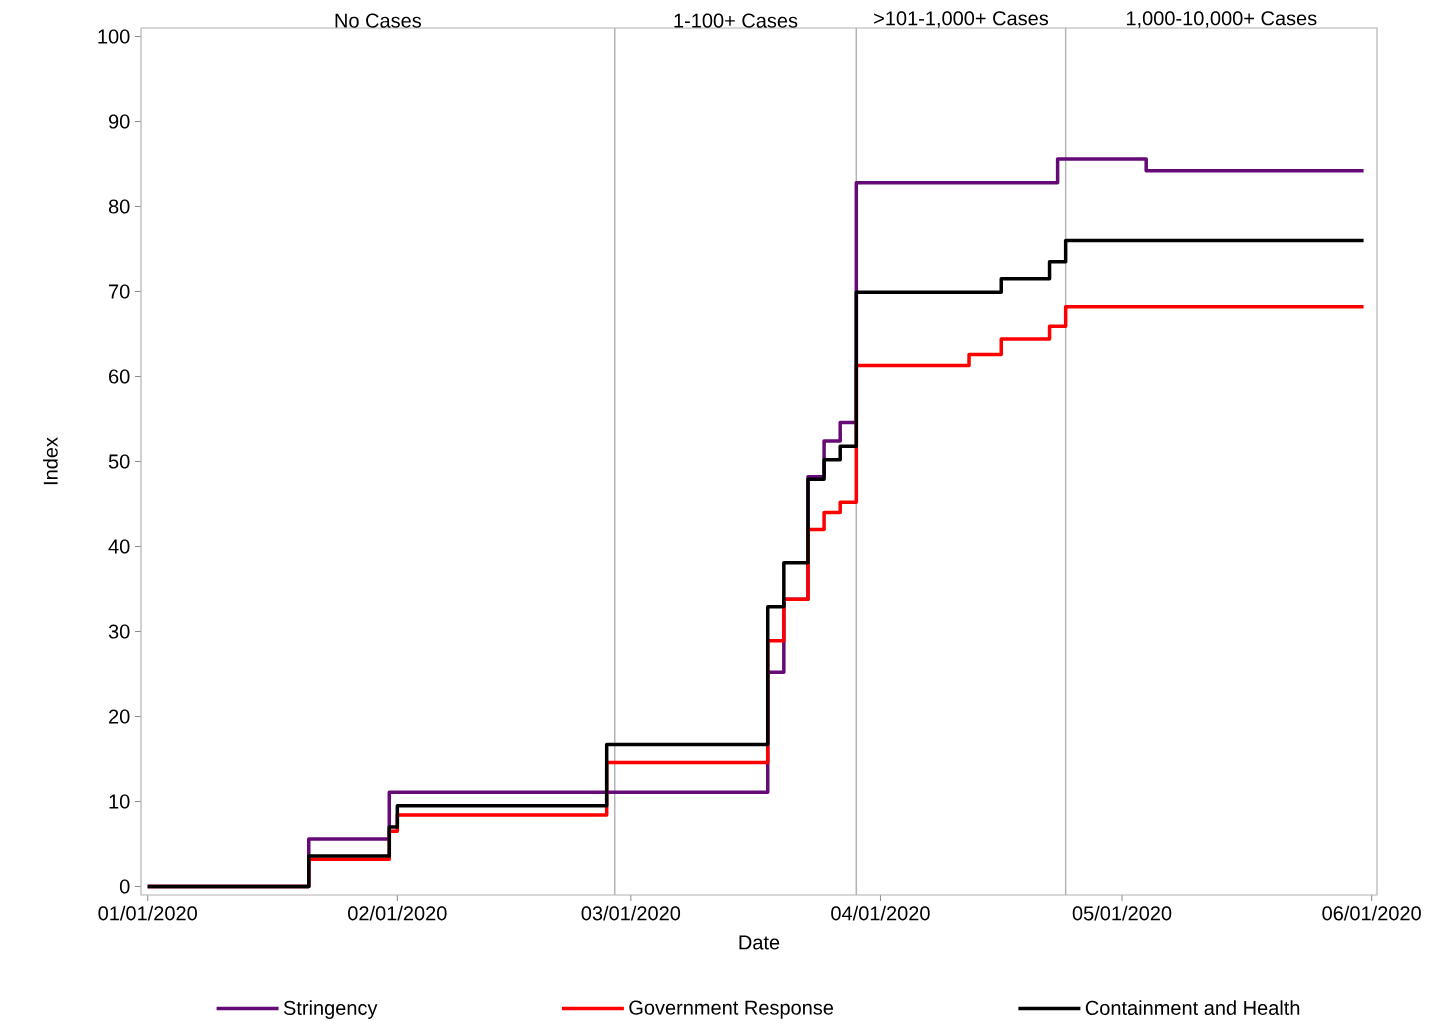 Image resolution: width=1433 pixels, height=1036 pixels. What do you see at coordinates (961, 19) in the screenshot?
I see `text: >101-1,000+ Cases` at bounding box center [961, 19].